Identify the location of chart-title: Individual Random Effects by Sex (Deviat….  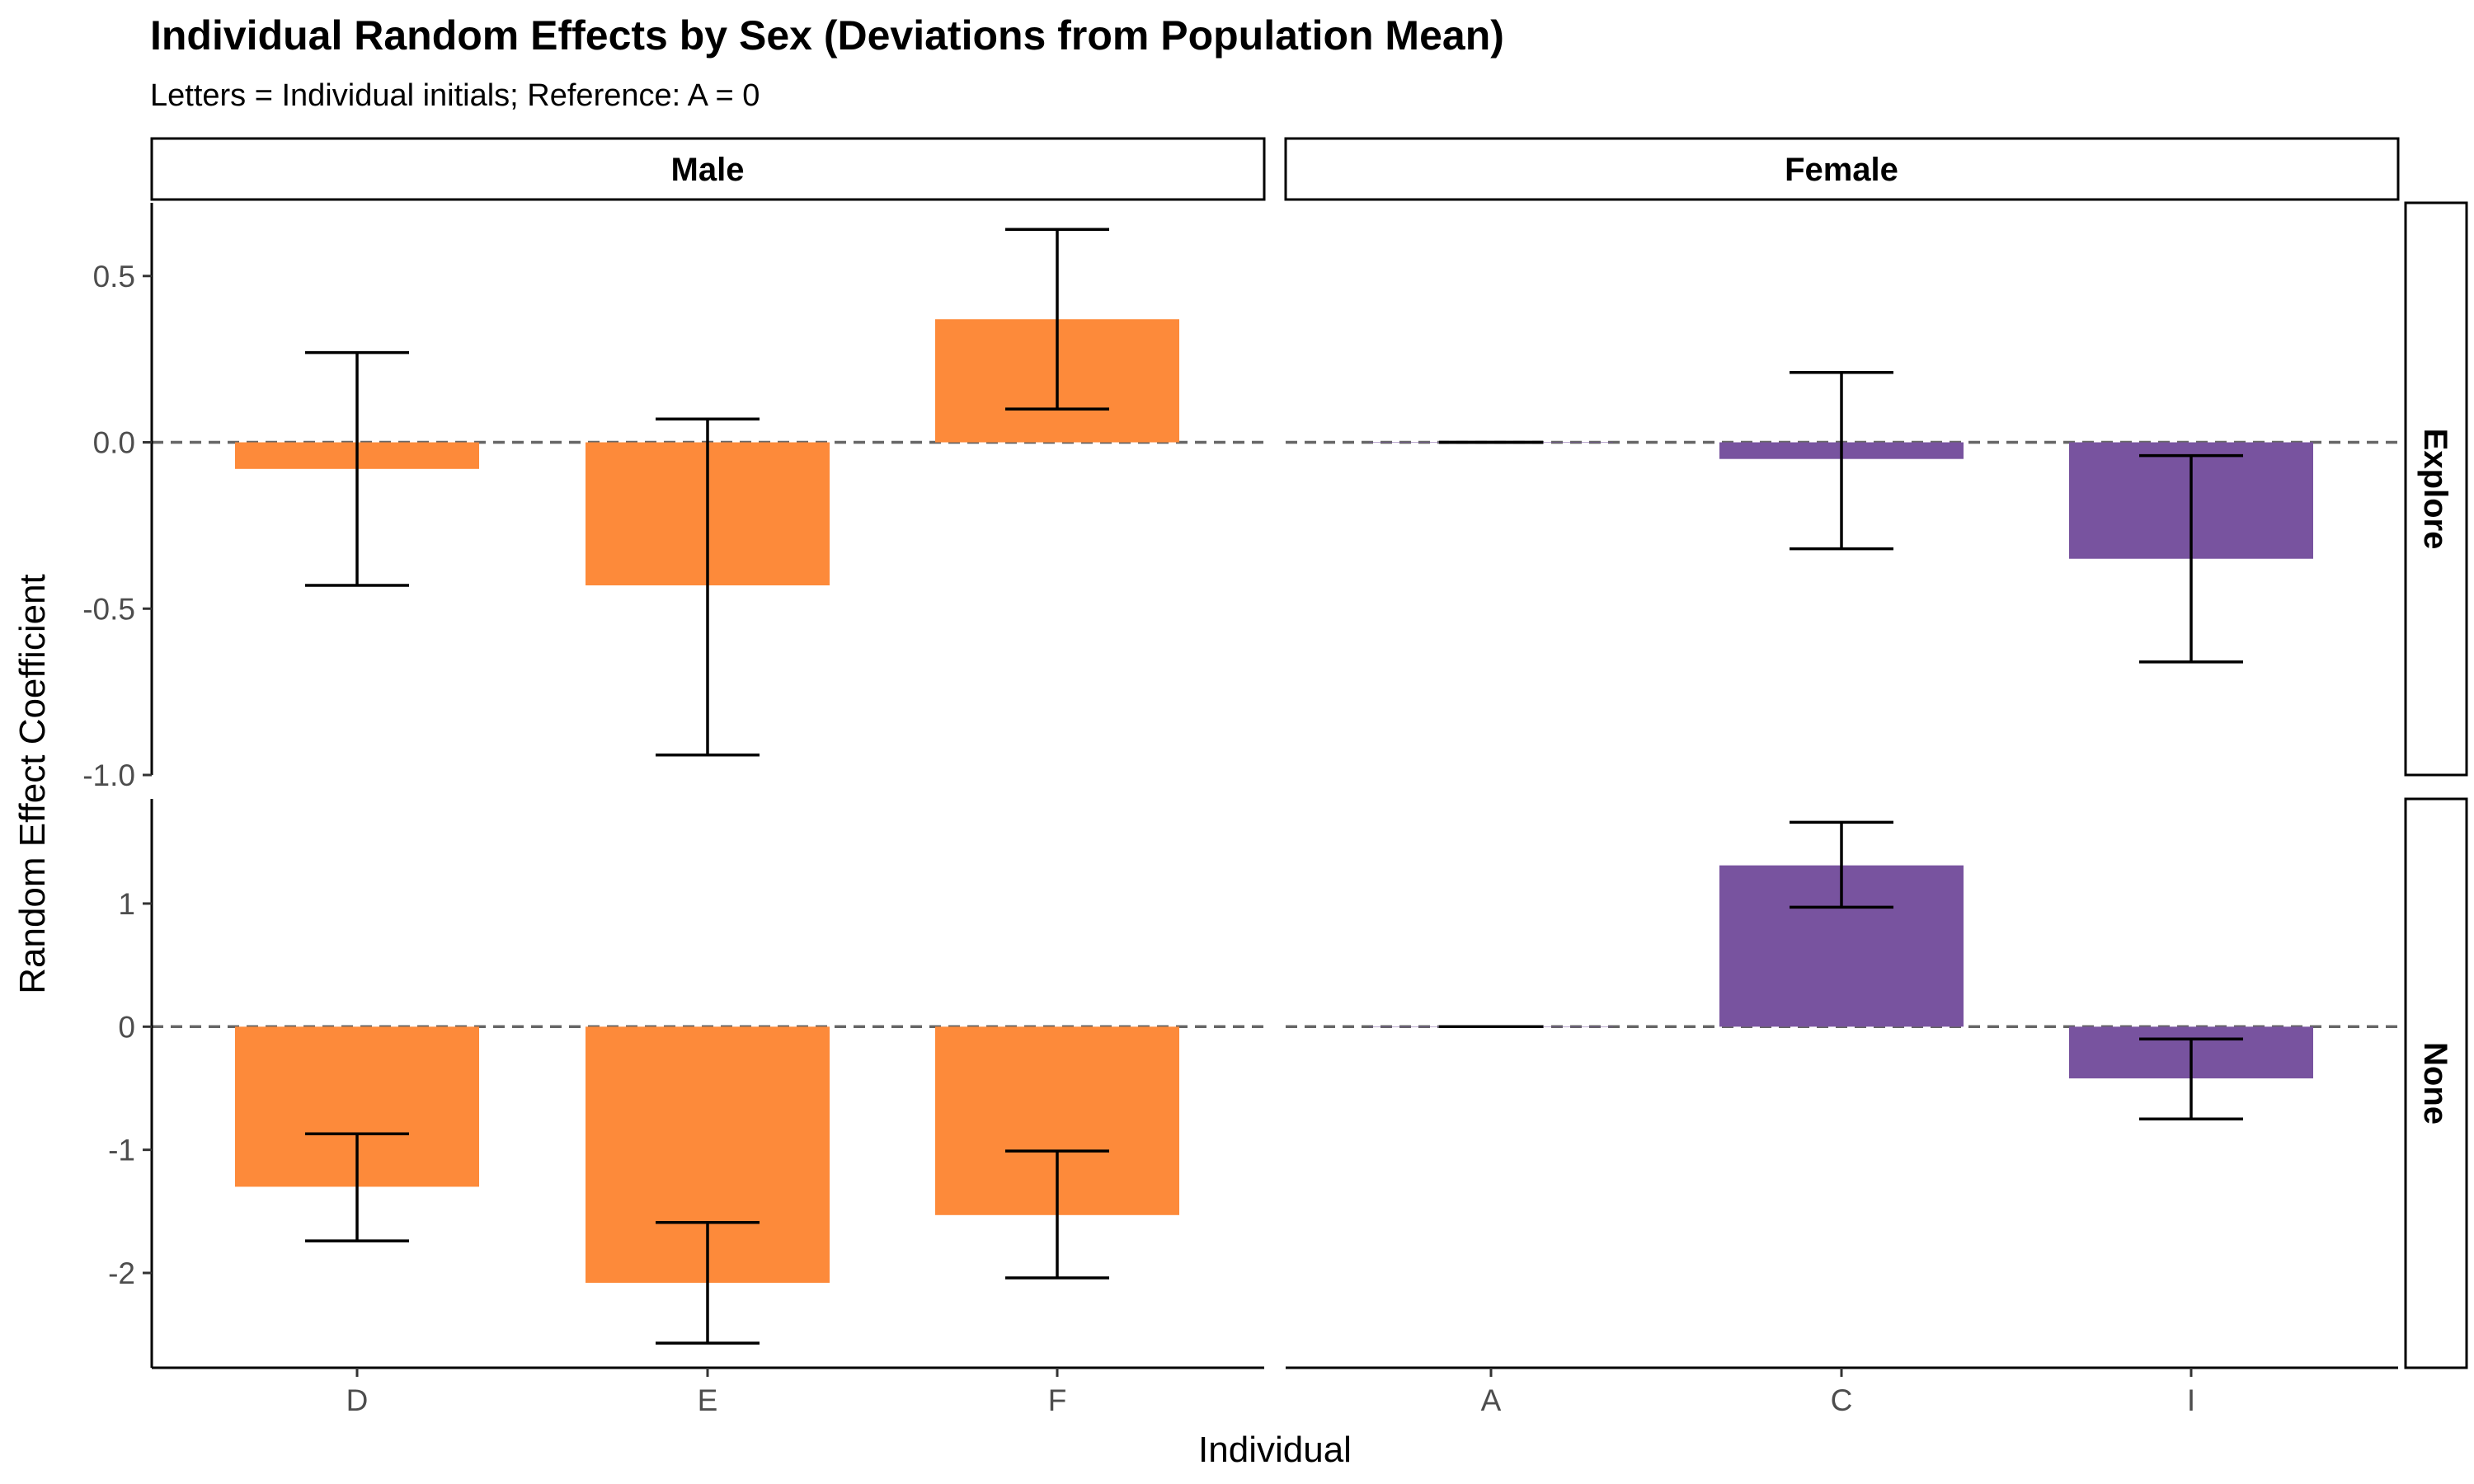
(827, 35).